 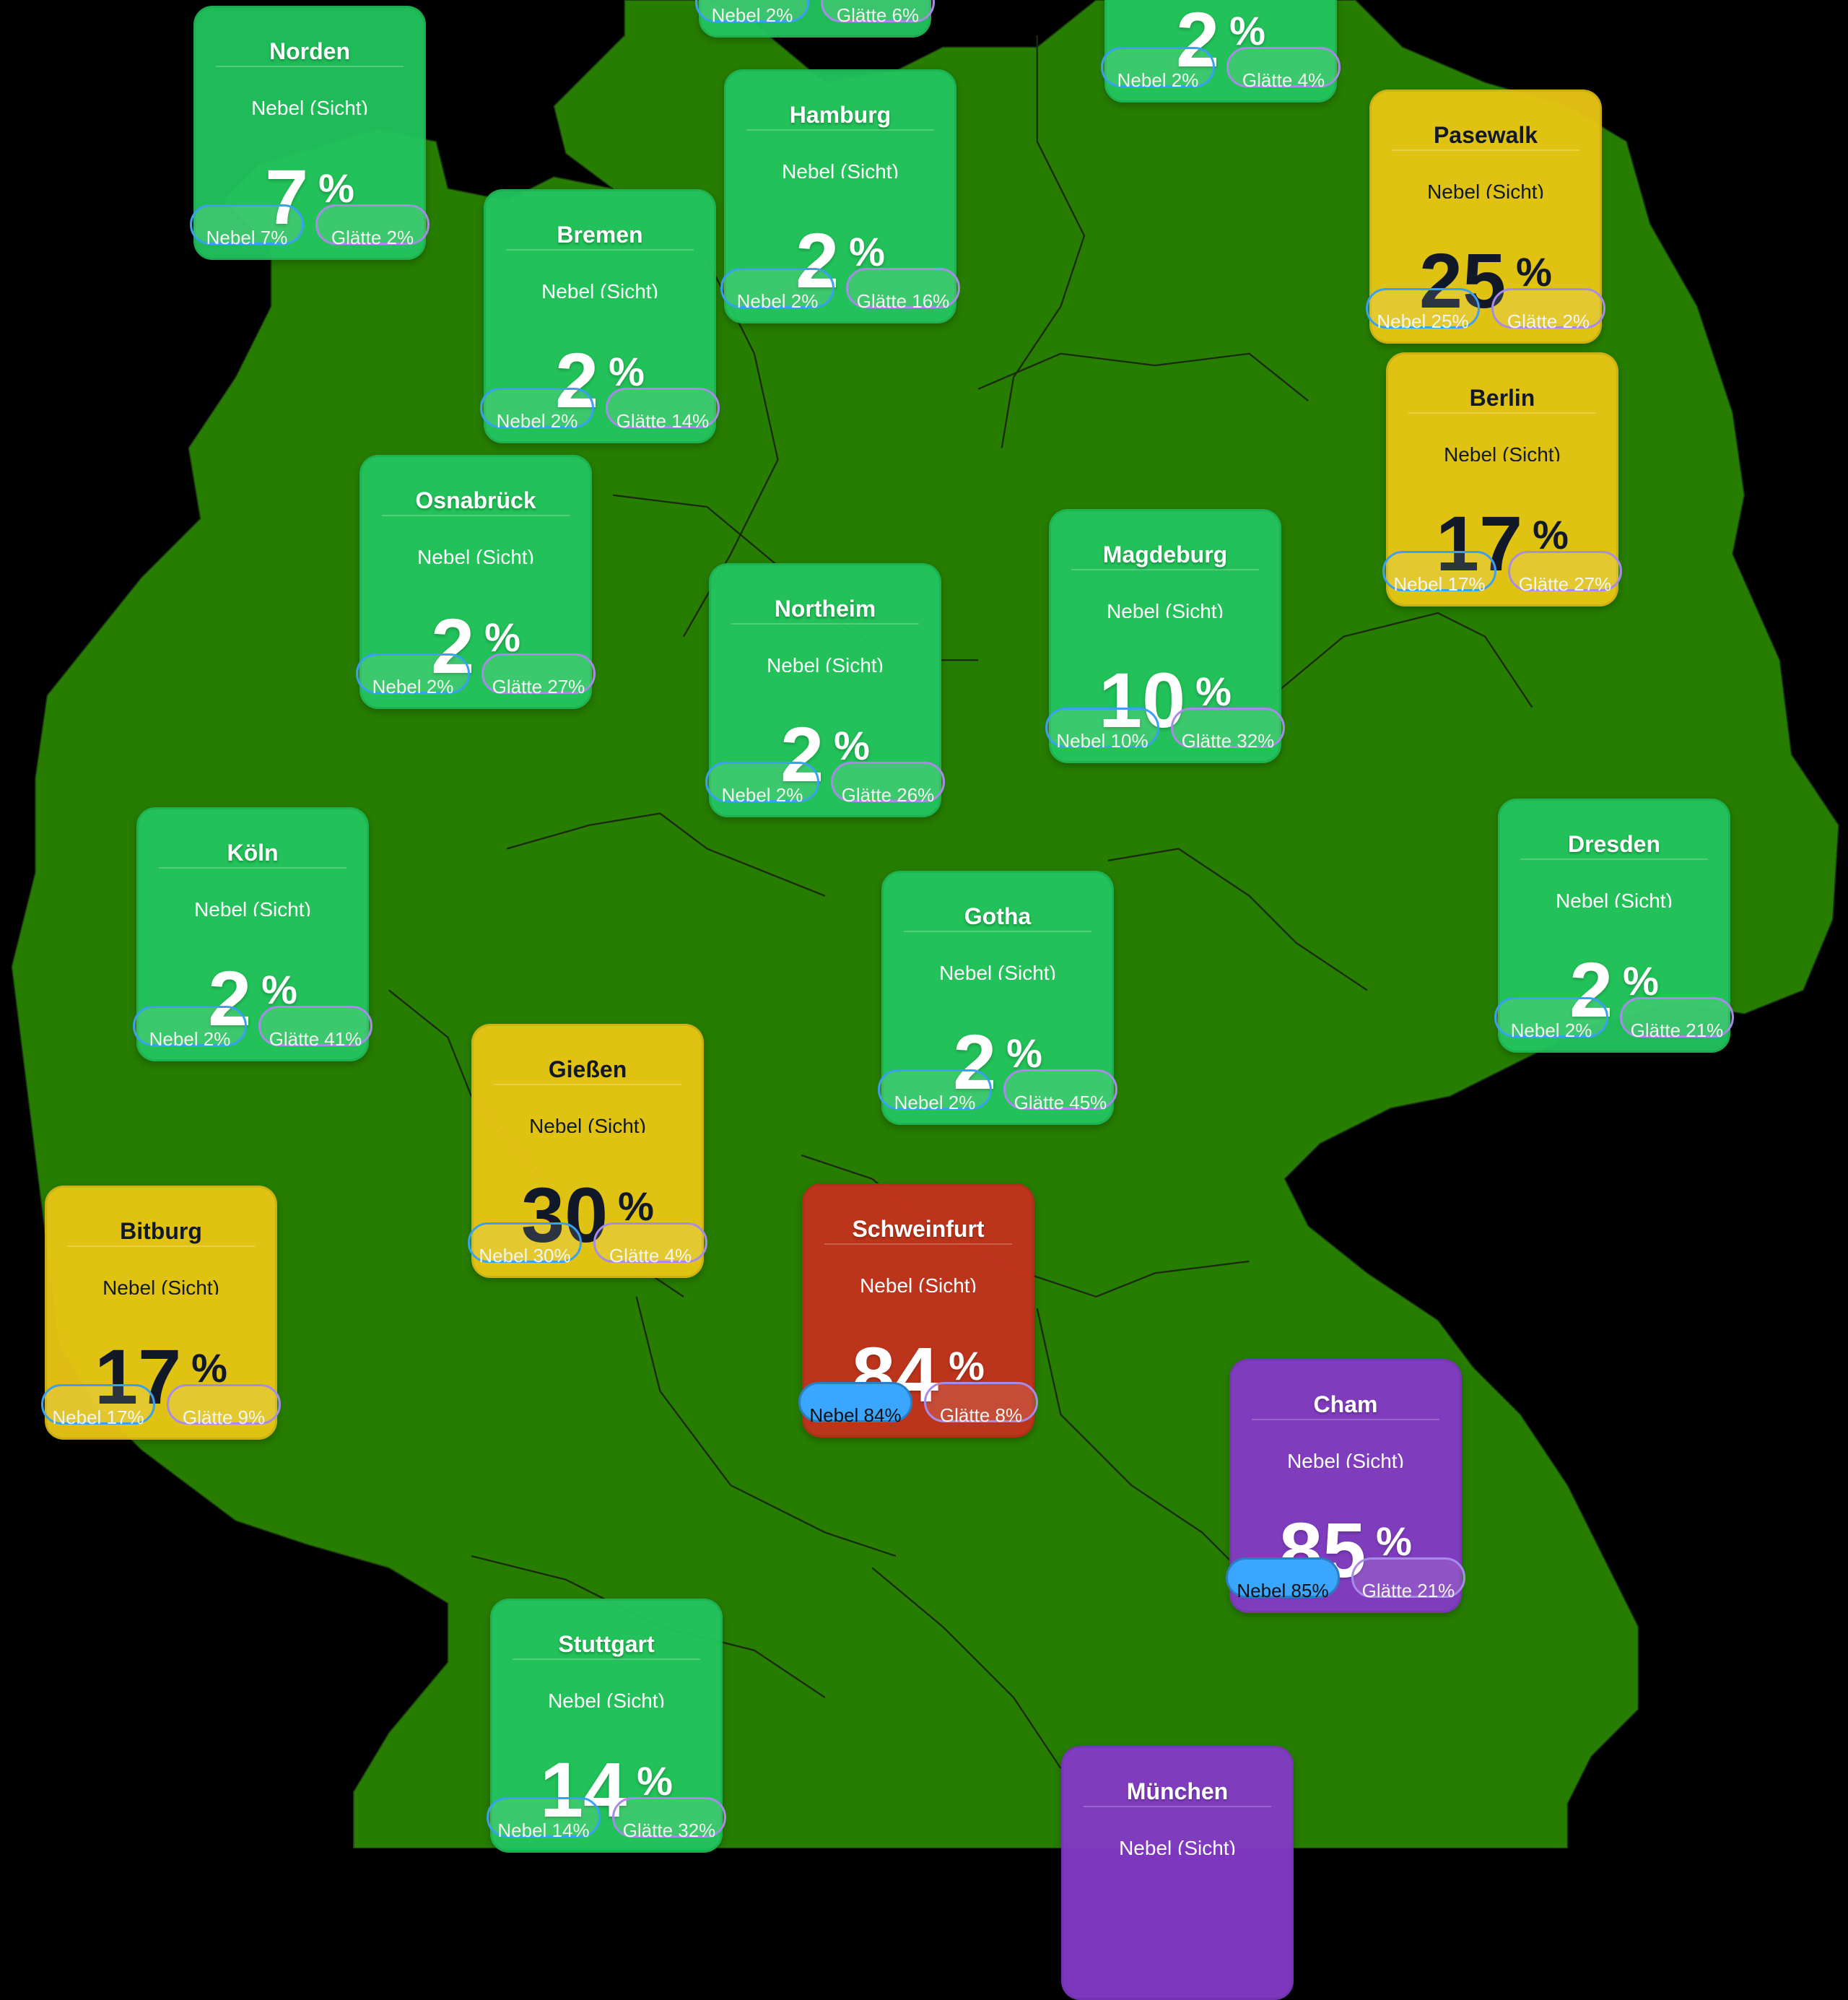 What do you see at coordinates (878, 12) in the screenshot?
I see `glatte-pill-button: Glätte 6%` at bounding box center [878, 12].